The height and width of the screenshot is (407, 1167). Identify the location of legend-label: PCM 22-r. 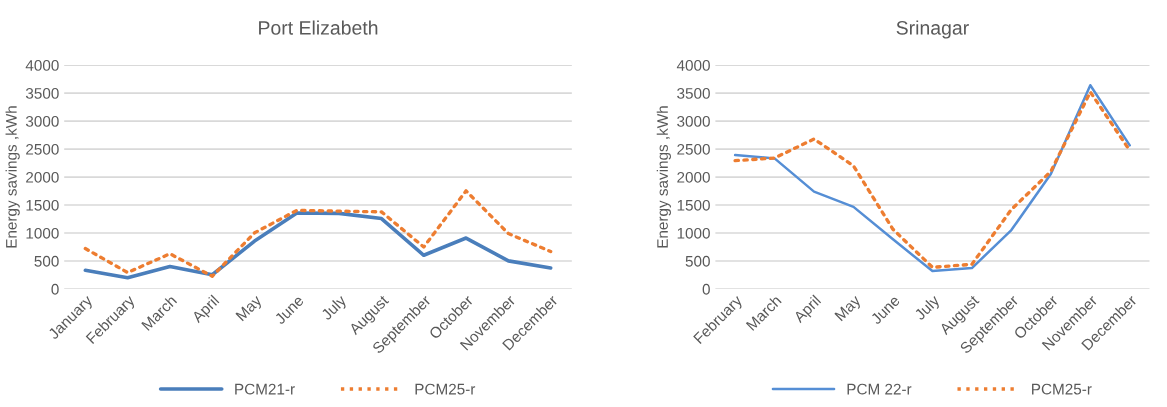
(879, 389).